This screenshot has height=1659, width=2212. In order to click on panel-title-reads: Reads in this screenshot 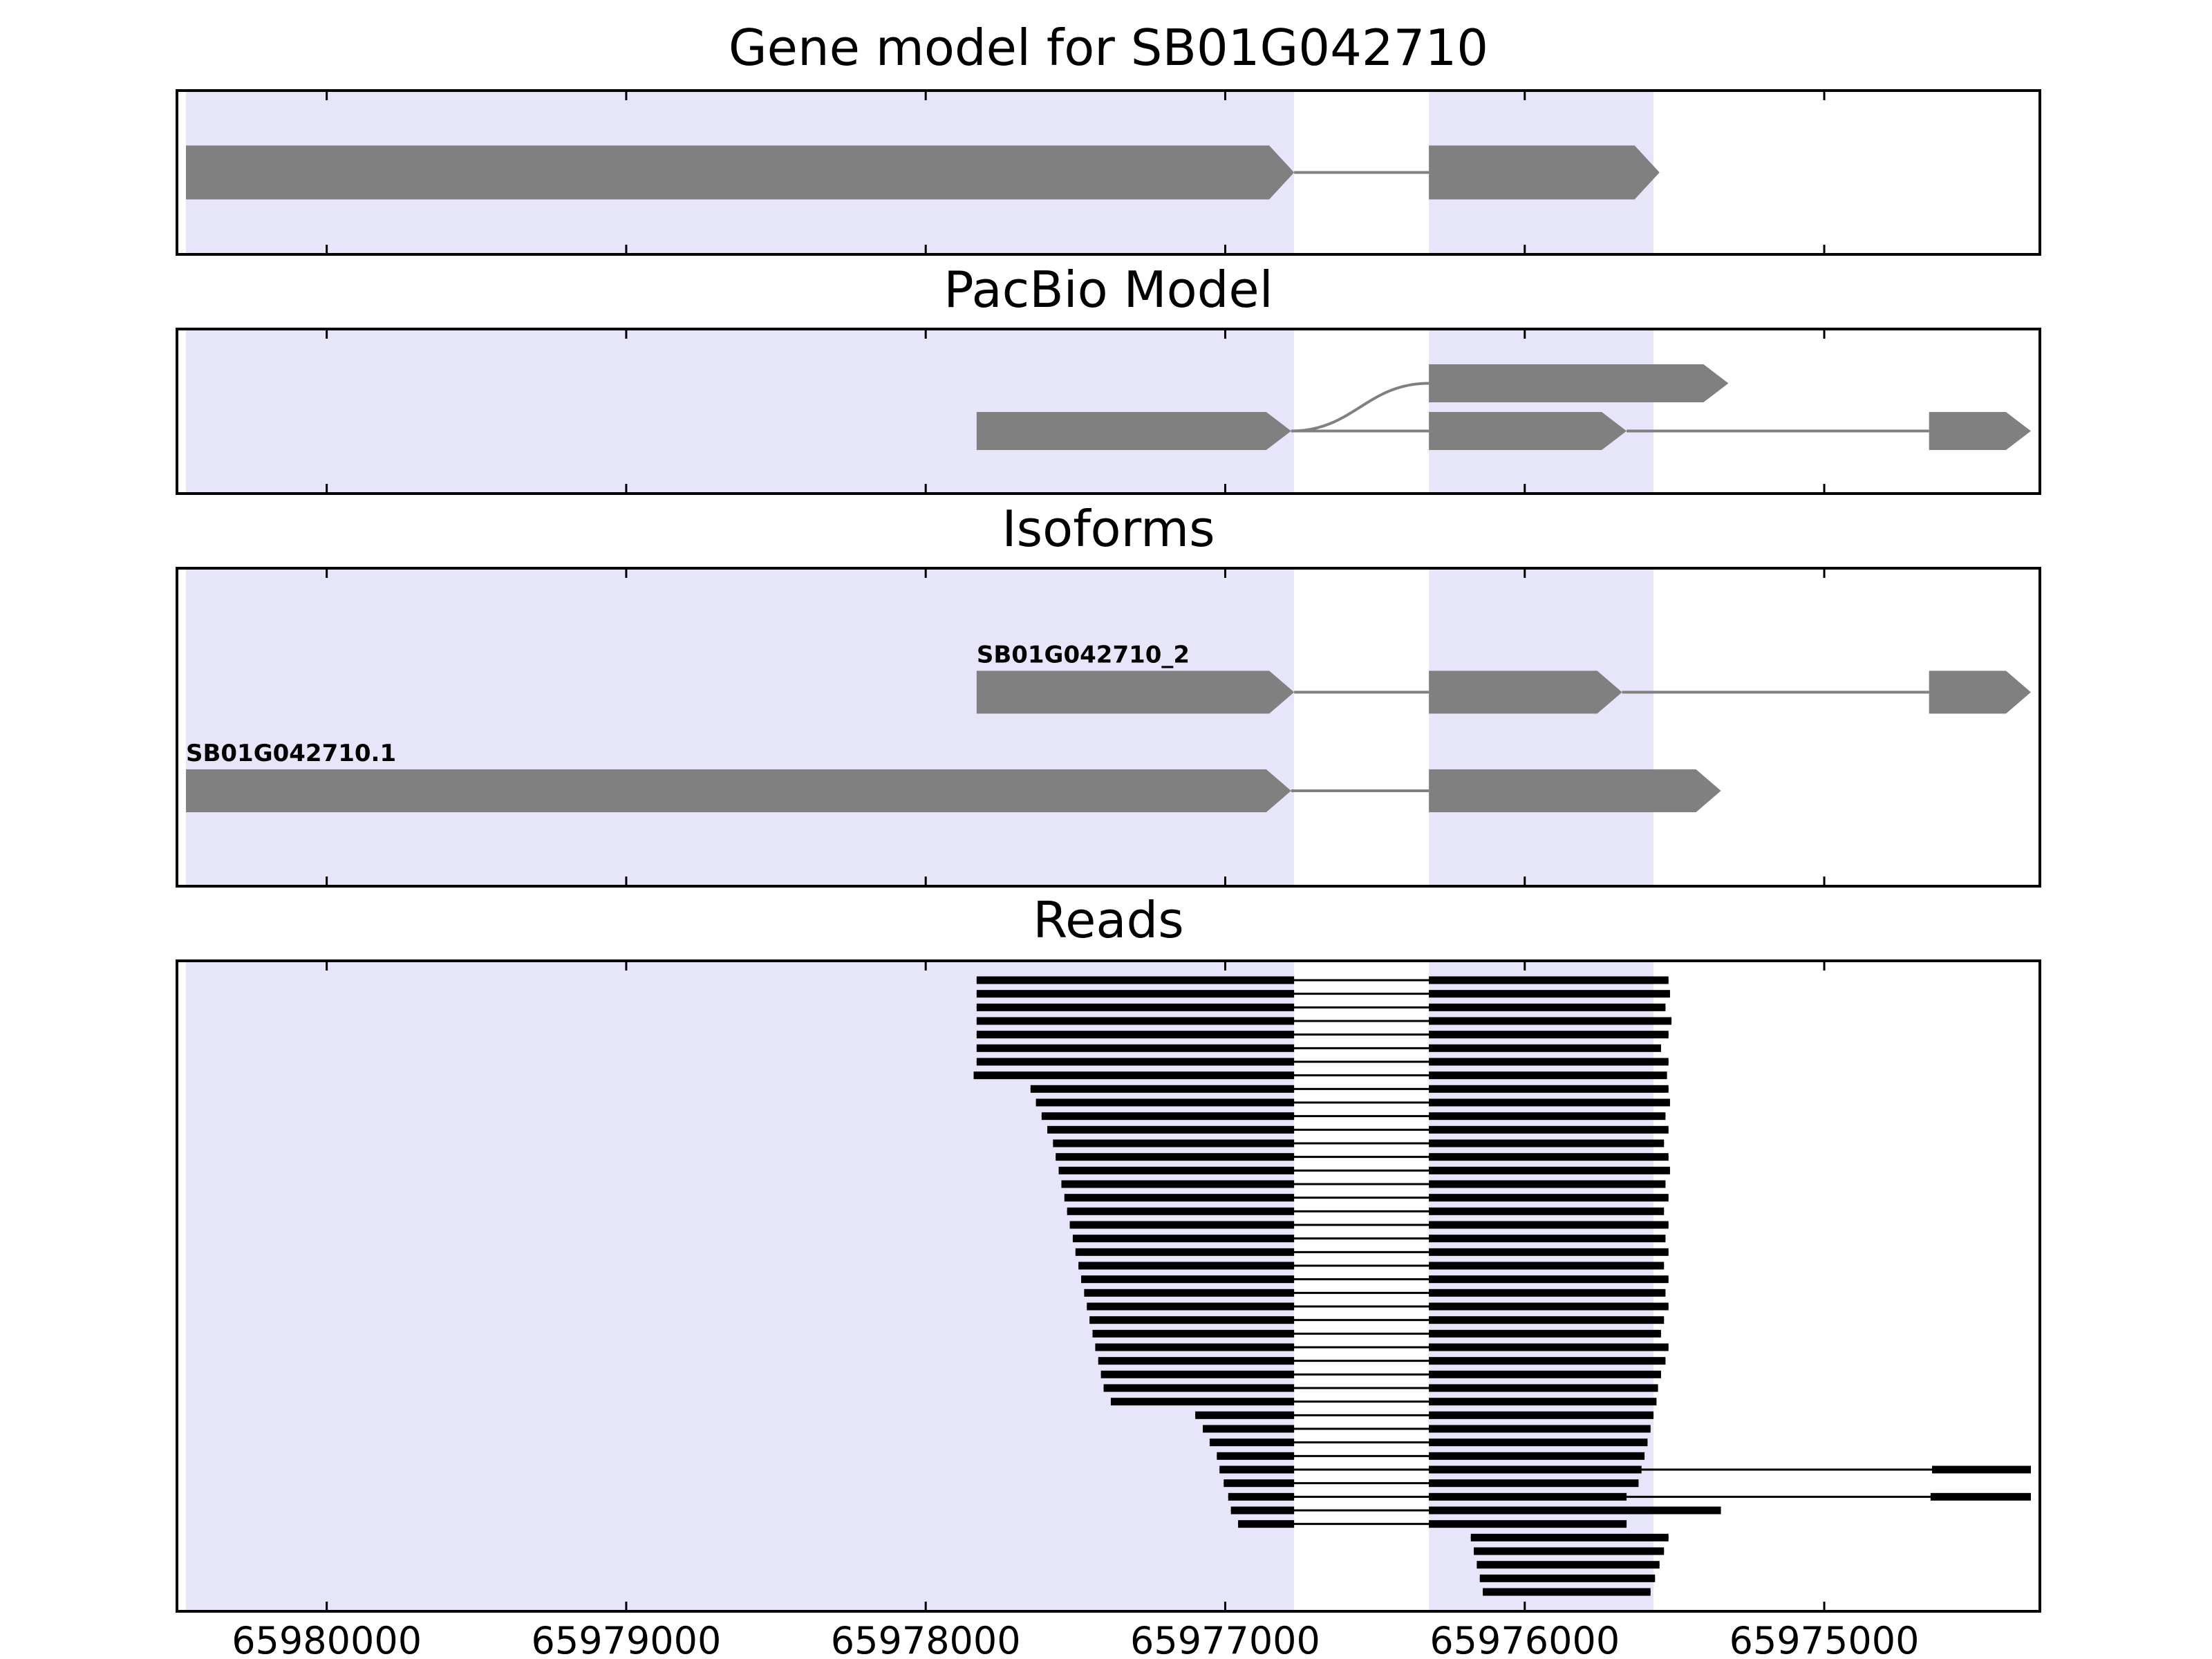, I will do `click(1108, 920)`.